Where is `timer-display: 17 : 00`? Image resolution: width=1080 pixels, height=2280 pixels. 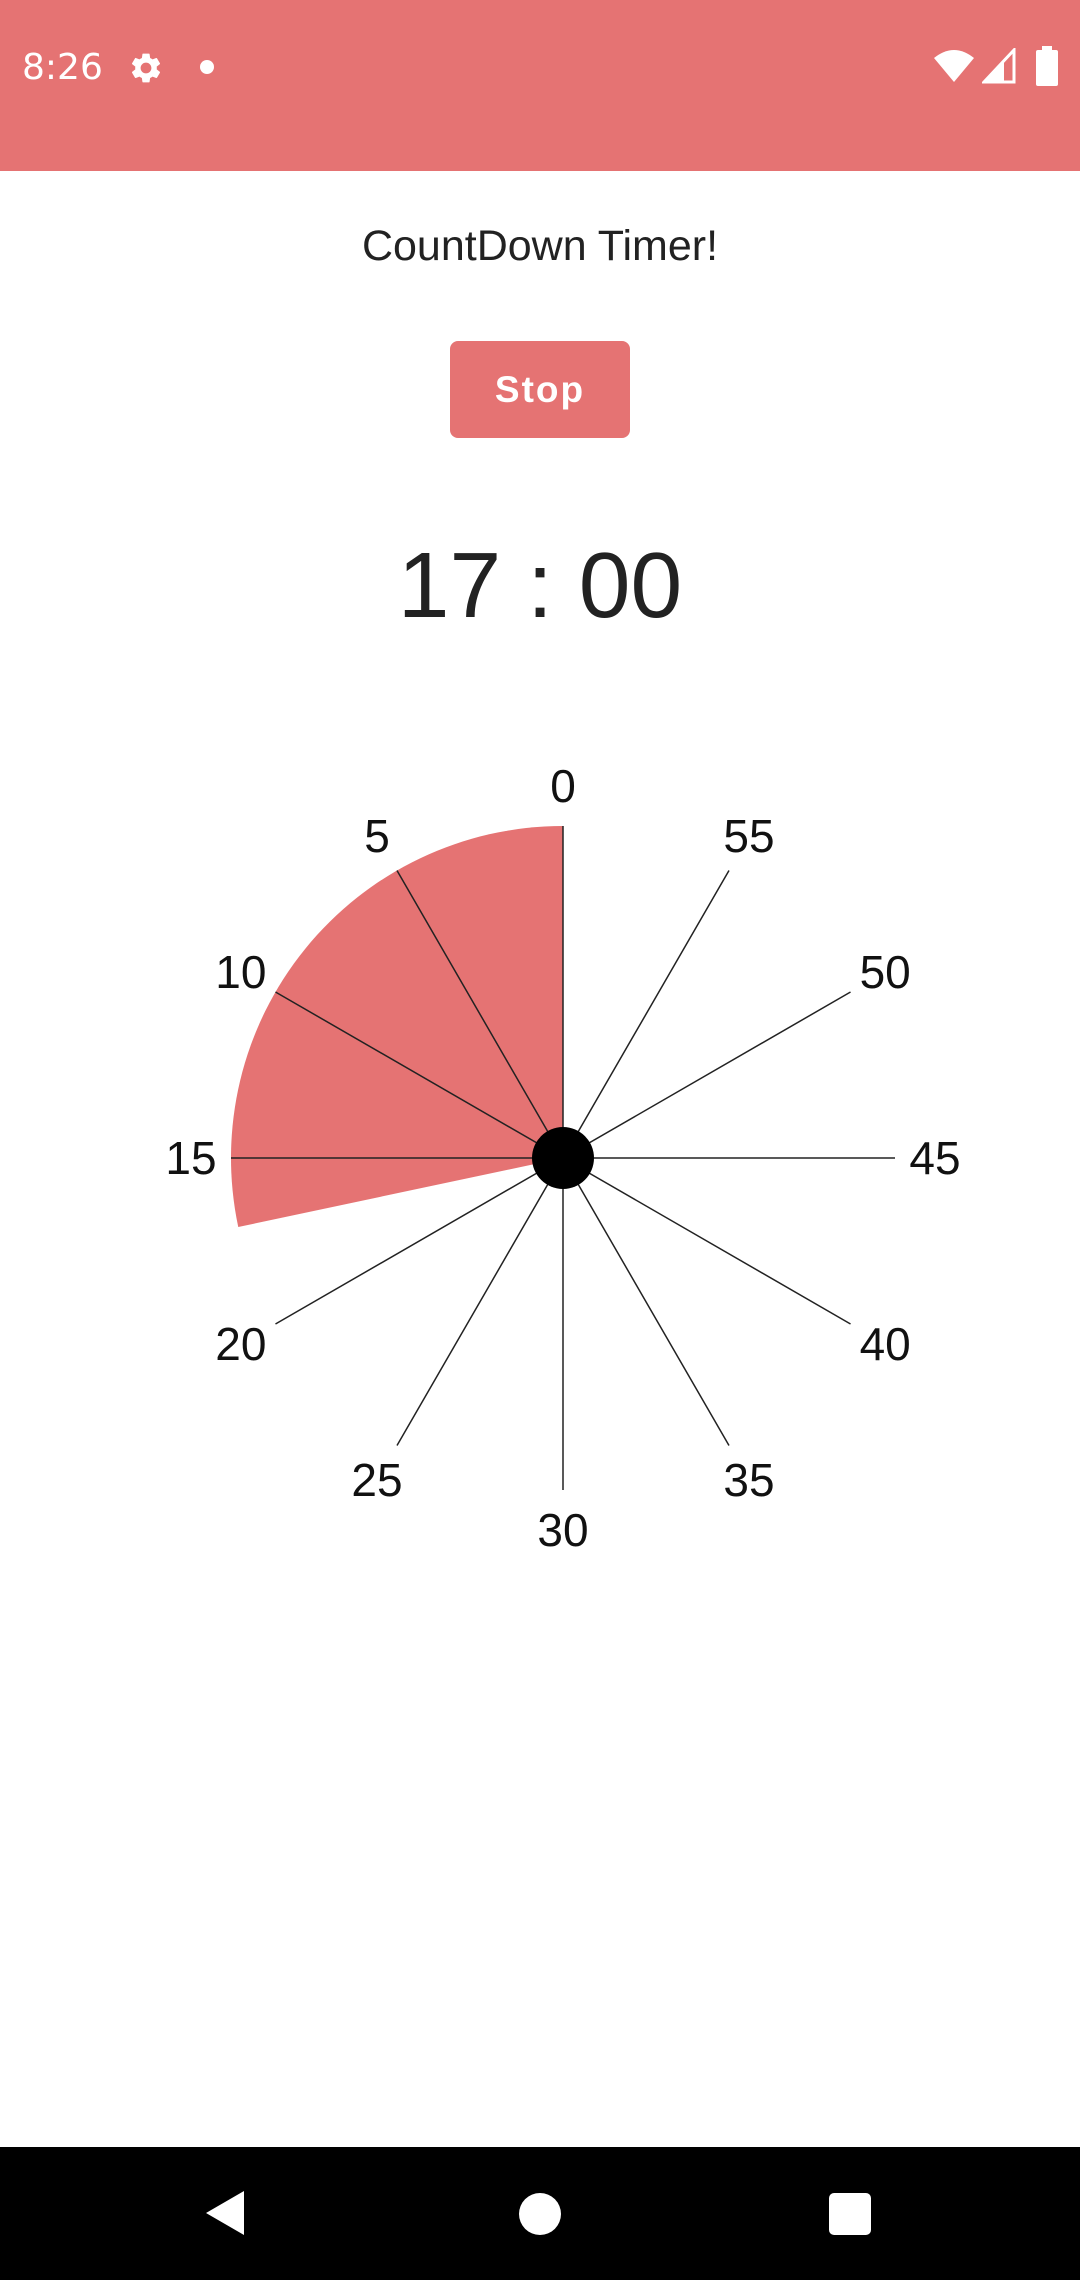 timer-display: 17 : 00 is located at coordinates (540, 585).